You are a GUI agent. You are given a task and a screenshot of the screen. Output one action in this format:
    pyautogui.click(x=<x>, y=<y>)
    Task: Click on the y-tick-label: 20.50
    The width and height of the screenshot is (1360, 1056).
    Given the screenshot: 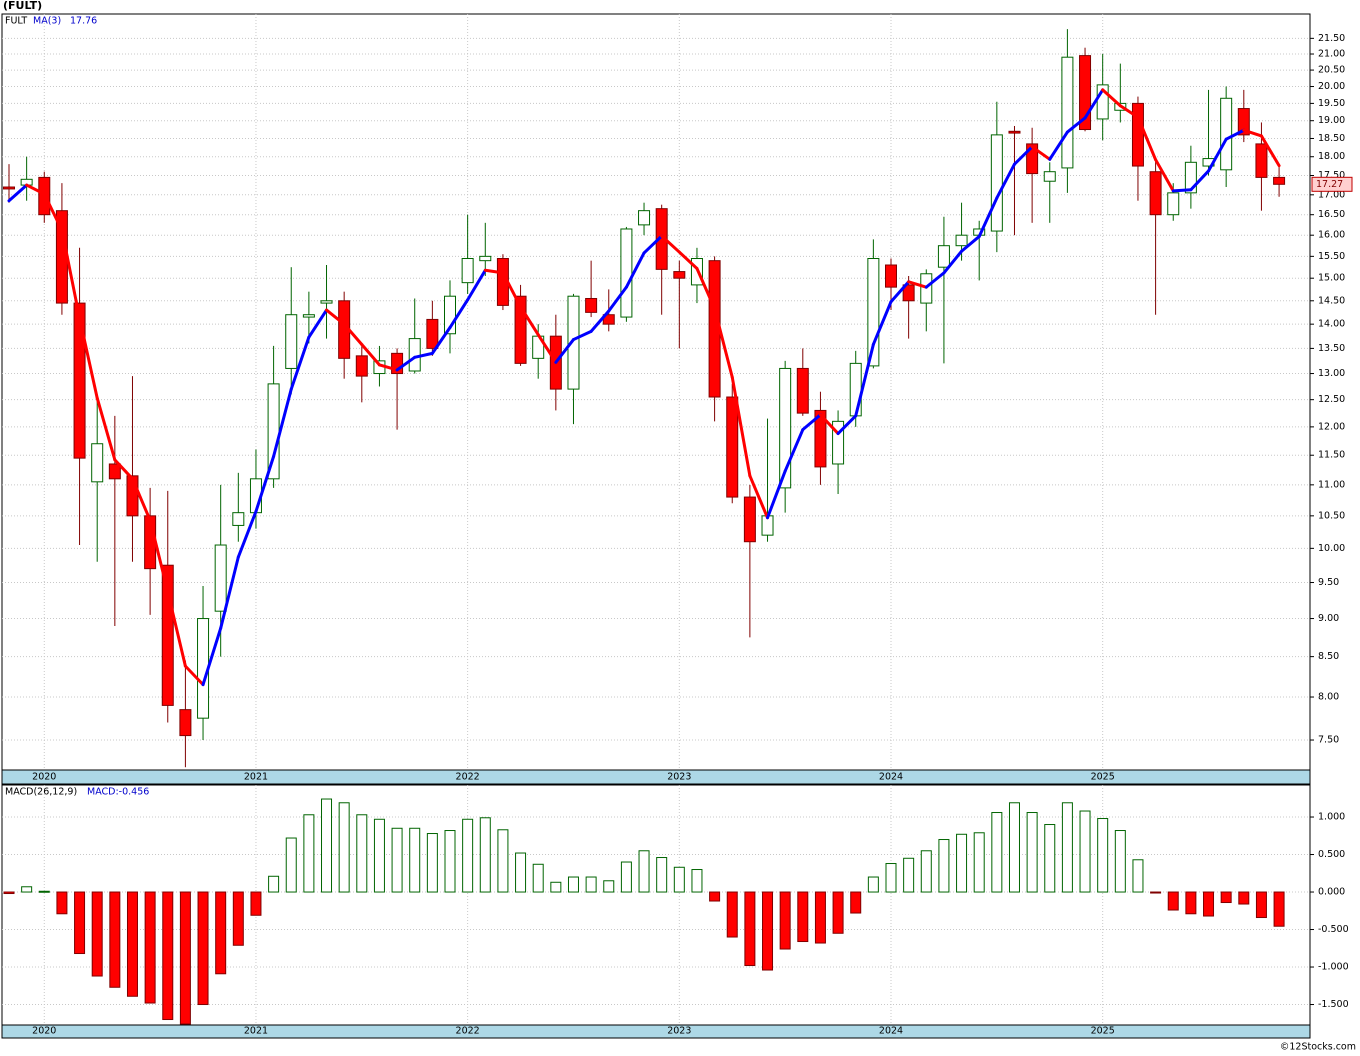 What is the action you would take?
    pyautogui.click(x=1331, y=70)
    